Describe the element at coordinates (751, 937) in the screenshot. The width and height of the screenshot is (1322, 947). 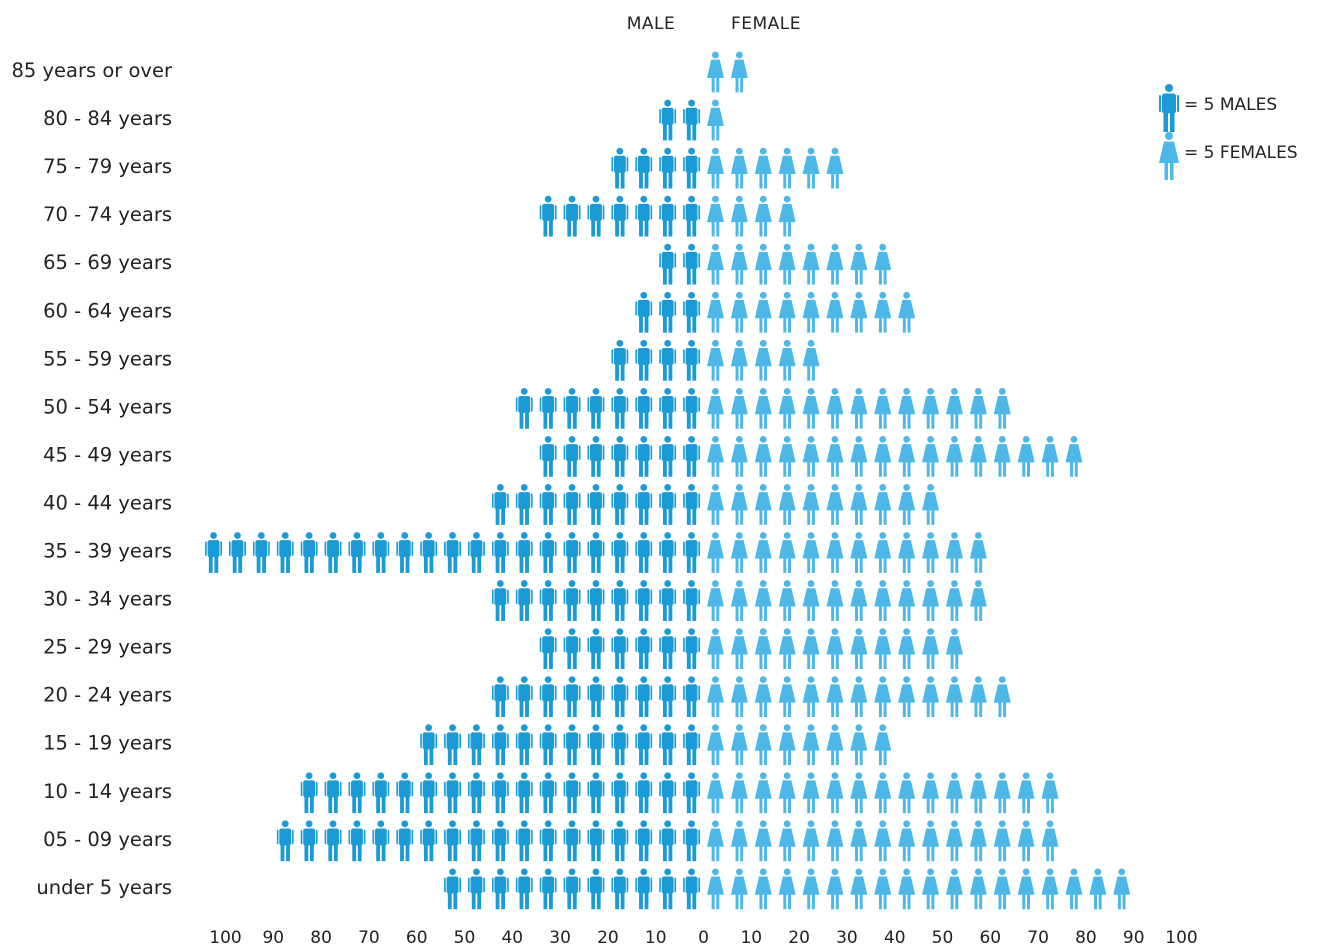
I see `x-tick-label: 10` at that location.